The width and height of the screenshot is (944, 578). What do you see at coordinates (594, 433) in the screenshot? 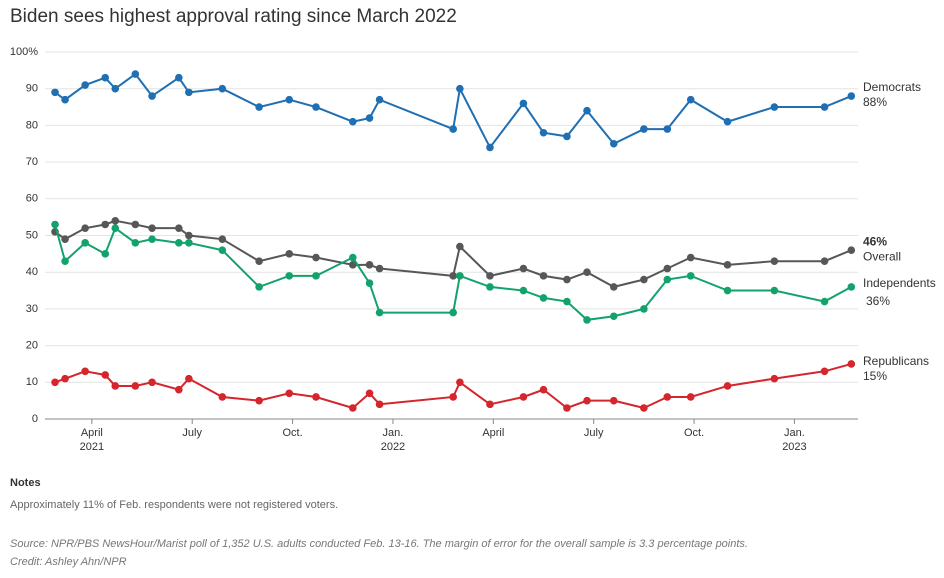
I see `x-tick-label: July` at bounding box center [594, 433].